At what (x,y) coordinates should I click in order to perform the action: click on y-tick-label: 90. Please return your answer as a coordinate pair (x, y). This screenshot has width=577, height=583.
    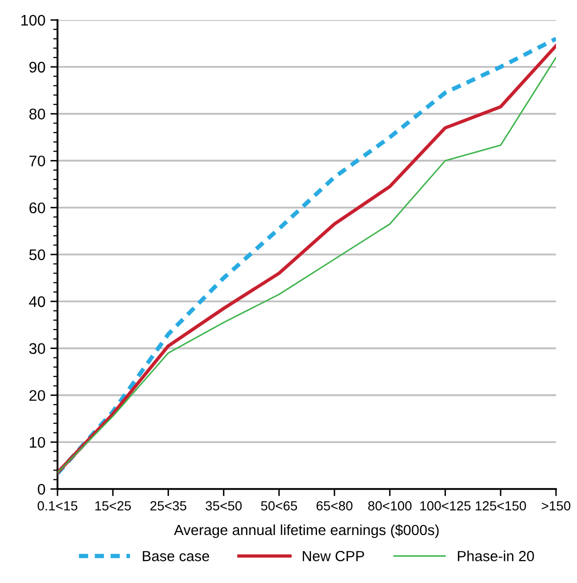
    Looking at the image, I should click on (37, 67).